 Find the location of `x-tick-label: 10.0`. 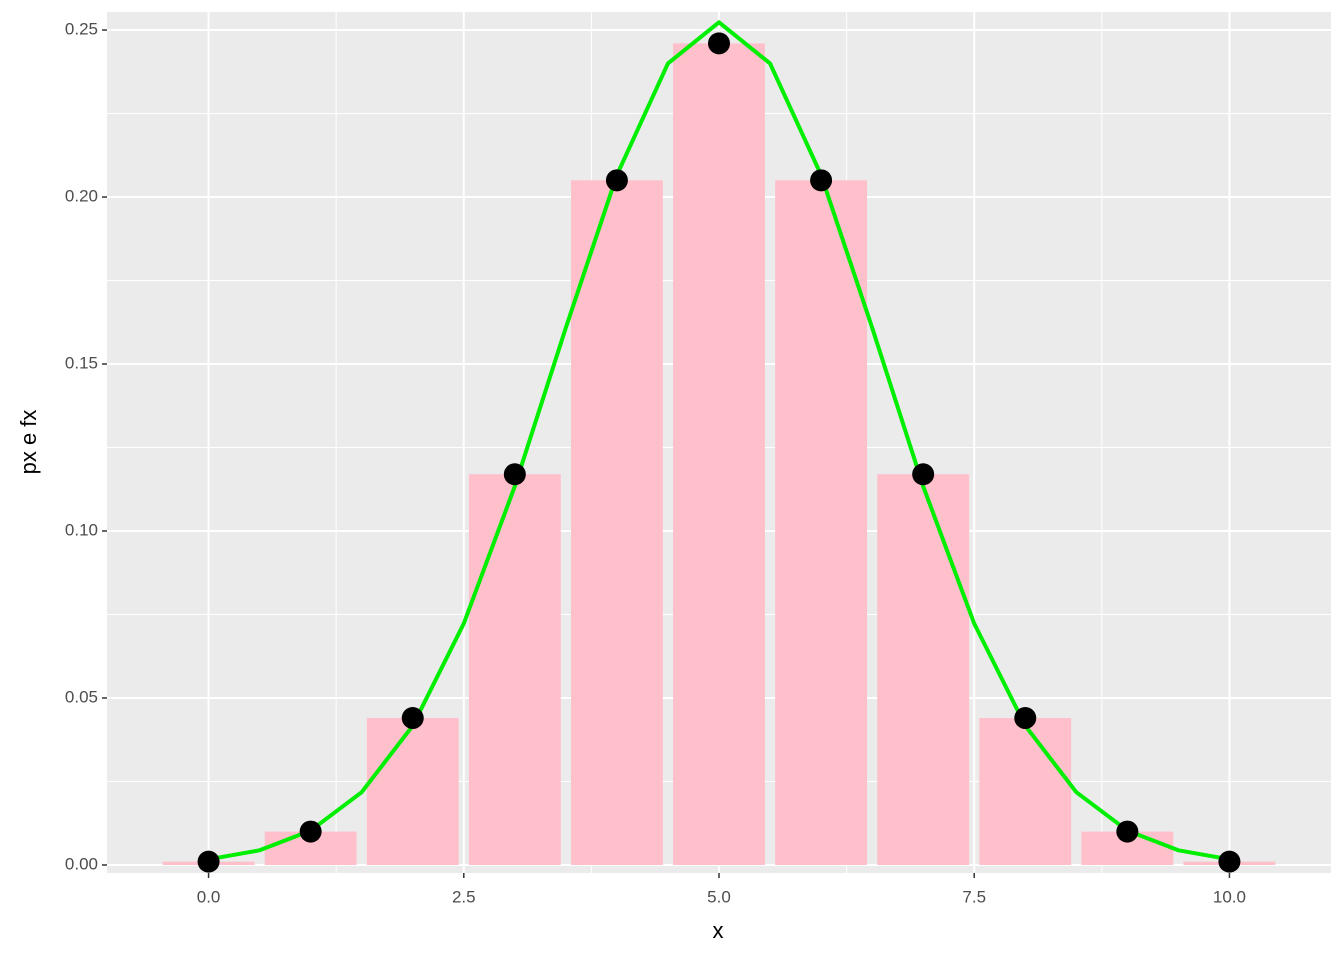

x-tick-label: 10.0 is located at coordinates (1229, 896).